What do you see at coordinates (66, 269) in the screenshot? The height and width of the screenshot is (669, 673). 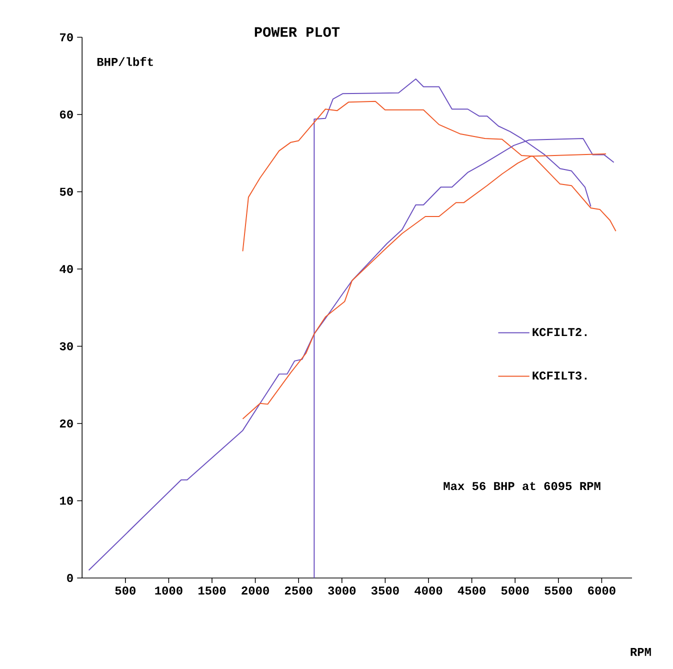 I see `y-tick-label: 40` at bounding box center [66, 269].